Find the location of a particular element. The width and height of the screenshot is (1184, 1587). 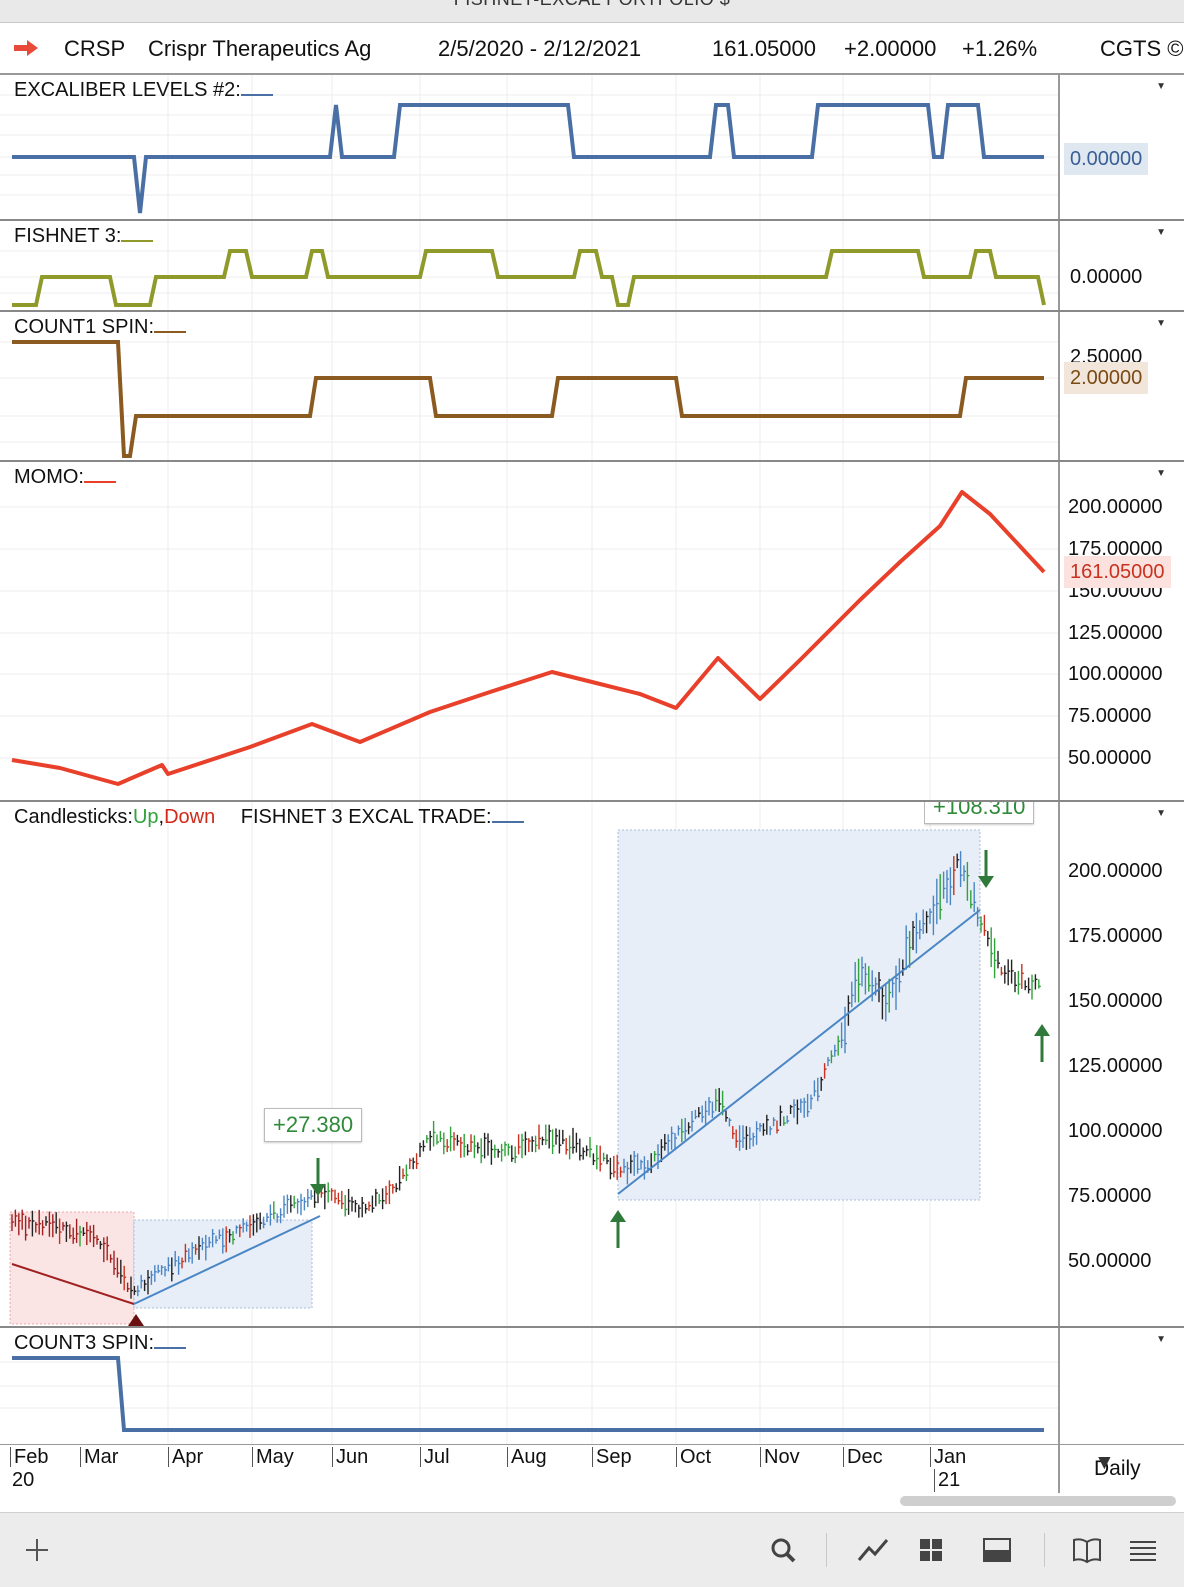

month-label: Jun is located at coordinates (350, 1457).